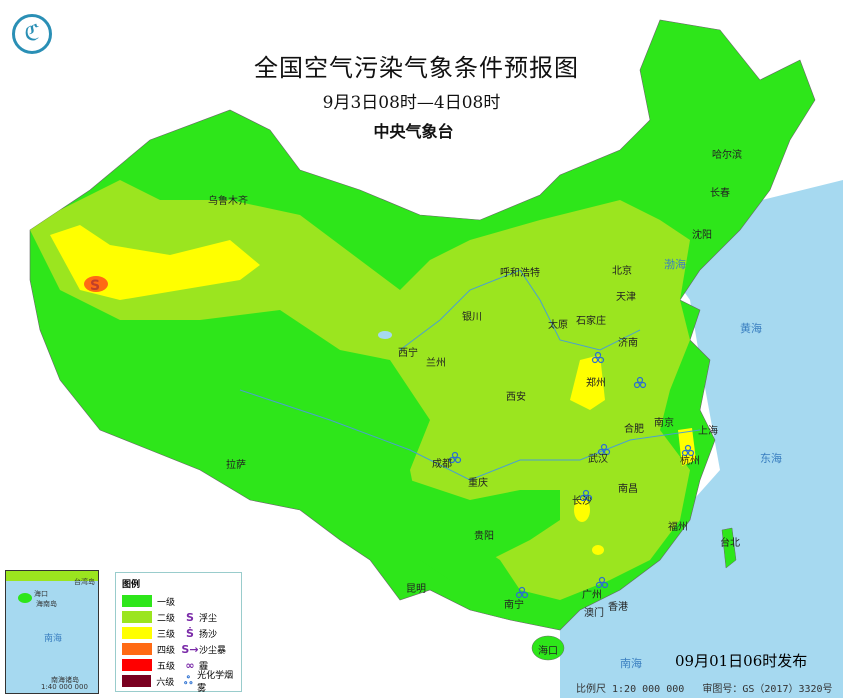  What do you see at coordinates (166, 618) in the screenshot?
I see `legend-level-label: 二级` at bounding box center [166, 618].